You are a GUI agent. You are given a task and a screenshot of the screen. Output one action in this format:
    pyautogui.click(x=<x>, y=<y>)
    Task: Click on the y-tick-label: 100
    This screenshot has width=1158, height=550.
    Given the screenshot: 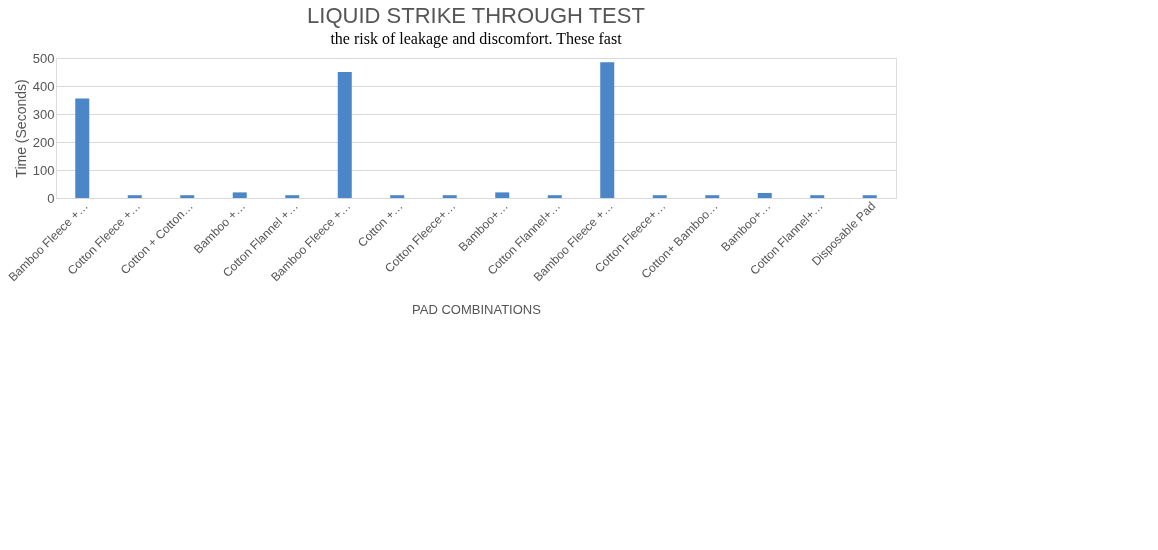 What is the action you would take?
    pyautogui.click(x=43, y=170)
    